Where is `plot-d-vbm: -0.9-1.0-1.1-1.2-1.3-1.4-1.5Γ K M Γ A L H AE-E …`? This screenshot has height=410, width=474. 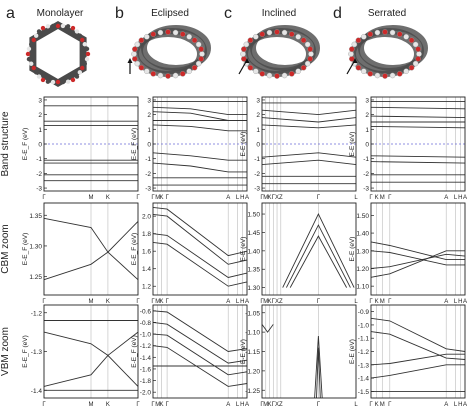
plot-d-vbm: -0.9-1.0-1.1-1.2-1.3-1.4-1.5Γ K M Γ A L H AE-E … is located at coordinates (408, 356).